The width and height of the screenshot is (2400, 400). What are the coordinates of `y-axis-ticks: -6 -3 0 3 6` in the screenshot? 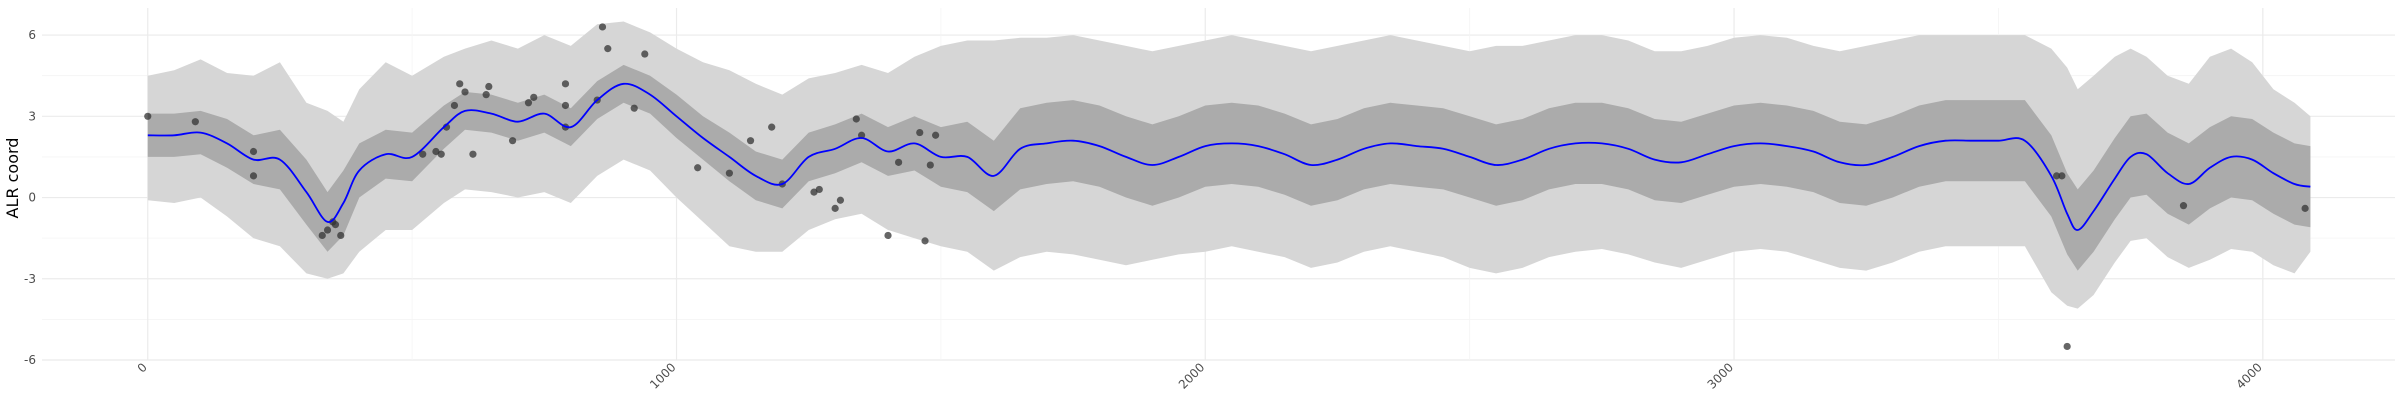 It's located at (30, 197).